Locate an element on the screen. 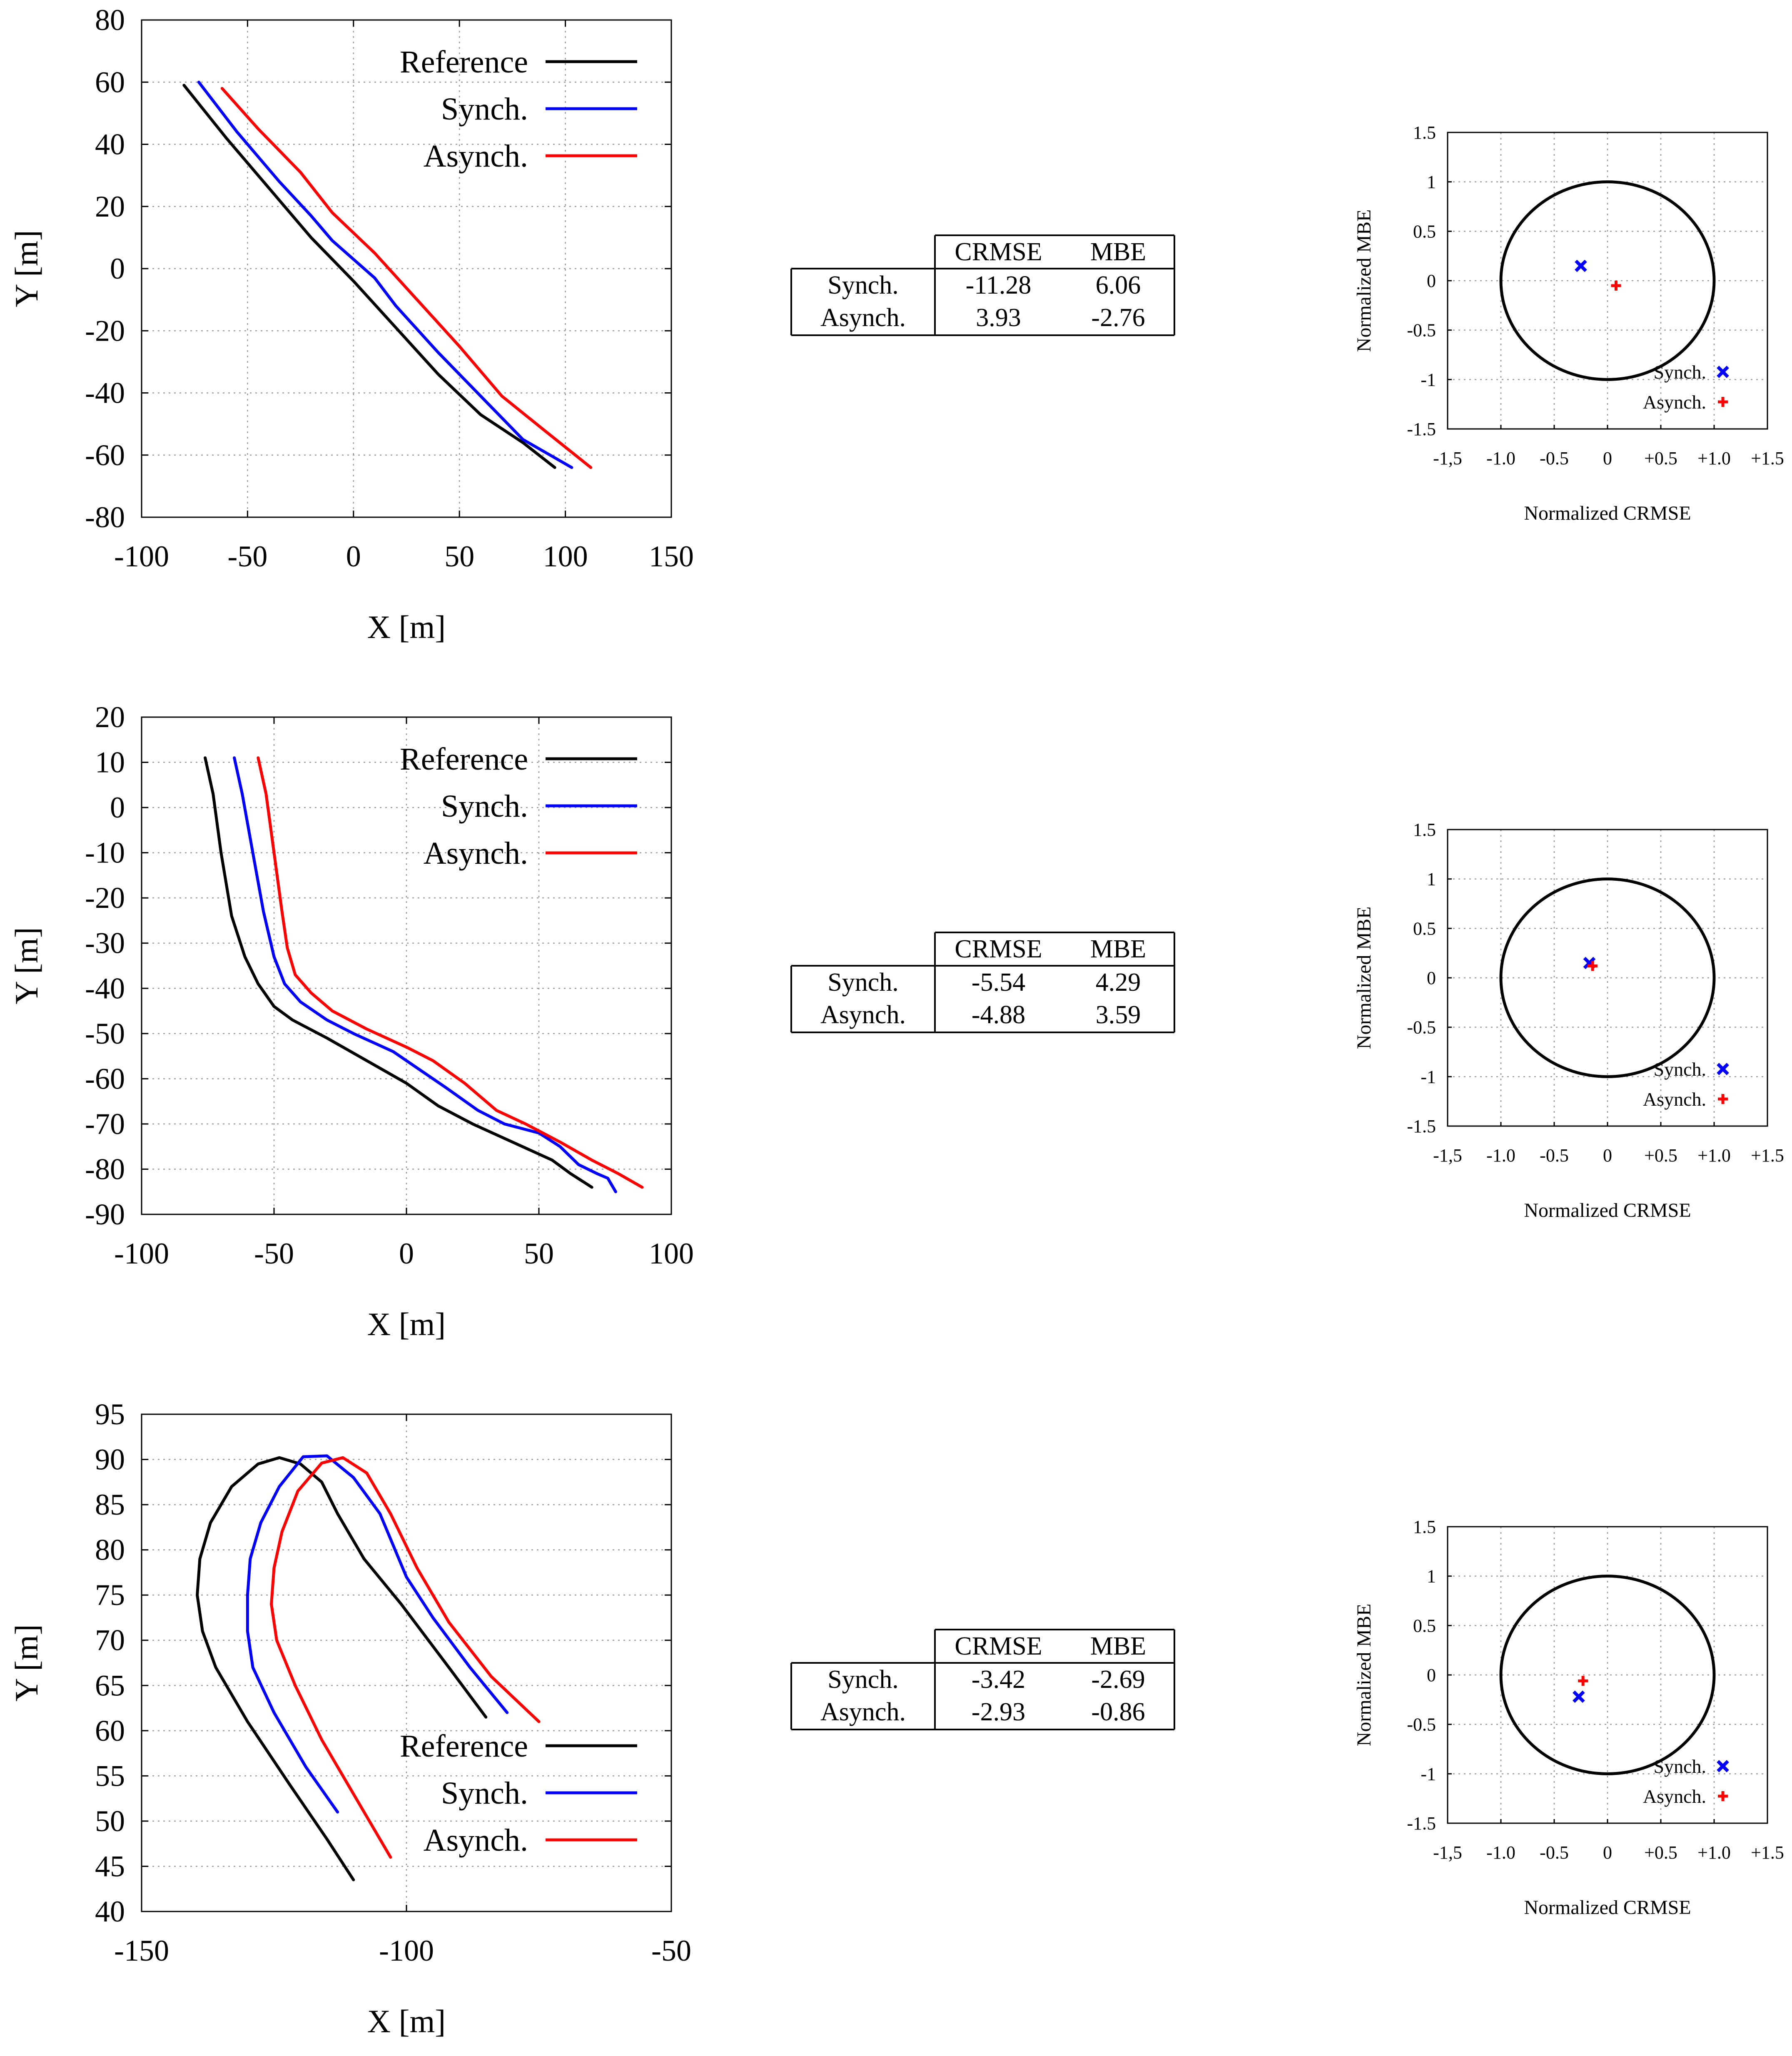 This screenshot has width=1792, height=2056. x-axis-label: X [m] is located at coordinates (406, 2021).